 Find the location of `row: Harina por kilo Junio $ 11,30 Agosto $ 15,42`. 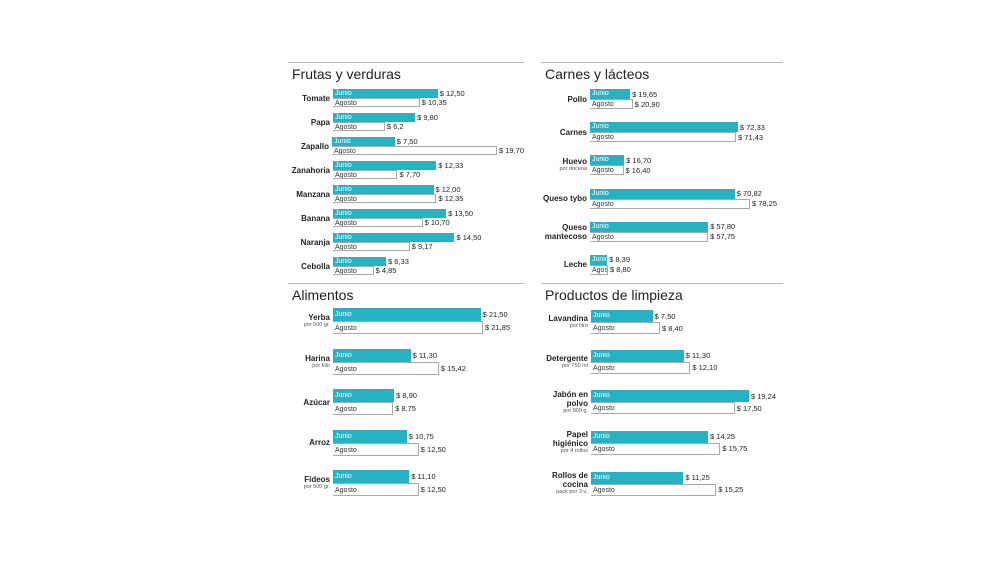

row: Harina por kilo Junio $ 11,30 Agosto $ 15,42 is located at coordinates (406, 361).